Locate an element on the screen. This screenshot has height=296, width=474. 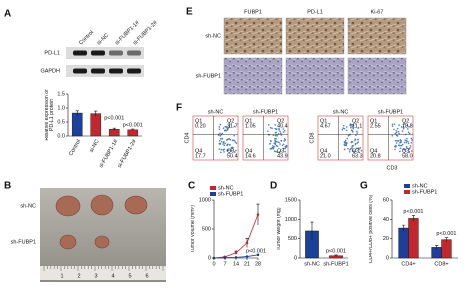
quadrant-value: 2.55 is located at coordinates (375, 126).